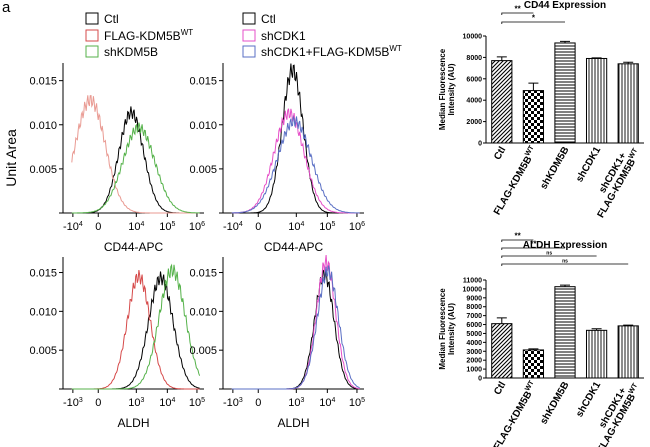 The height and width of the screenshot is (447, 650). I want to click on legend-label: shCDK1+FLAG-KDM5BWT, so click(331, 51).